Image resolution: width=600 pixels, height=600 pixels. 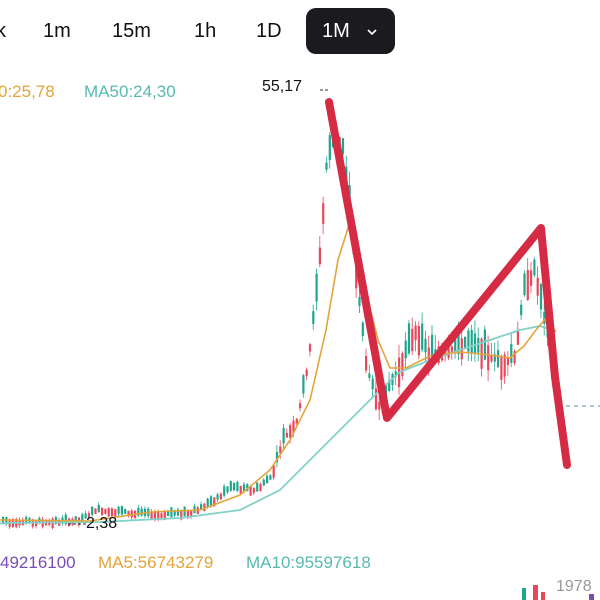 What do you see at coordinates (131, 31) in the screenshot?
I see `tab-15m: 15m` at bounding box center [131, 31].